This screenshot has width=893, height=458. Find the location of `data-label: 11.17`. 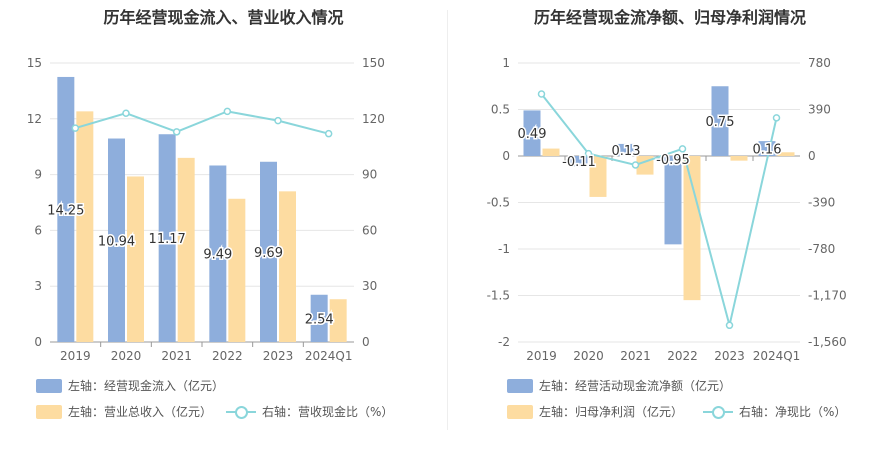

data-label: 11.17 is located at coordinates (167, 239).